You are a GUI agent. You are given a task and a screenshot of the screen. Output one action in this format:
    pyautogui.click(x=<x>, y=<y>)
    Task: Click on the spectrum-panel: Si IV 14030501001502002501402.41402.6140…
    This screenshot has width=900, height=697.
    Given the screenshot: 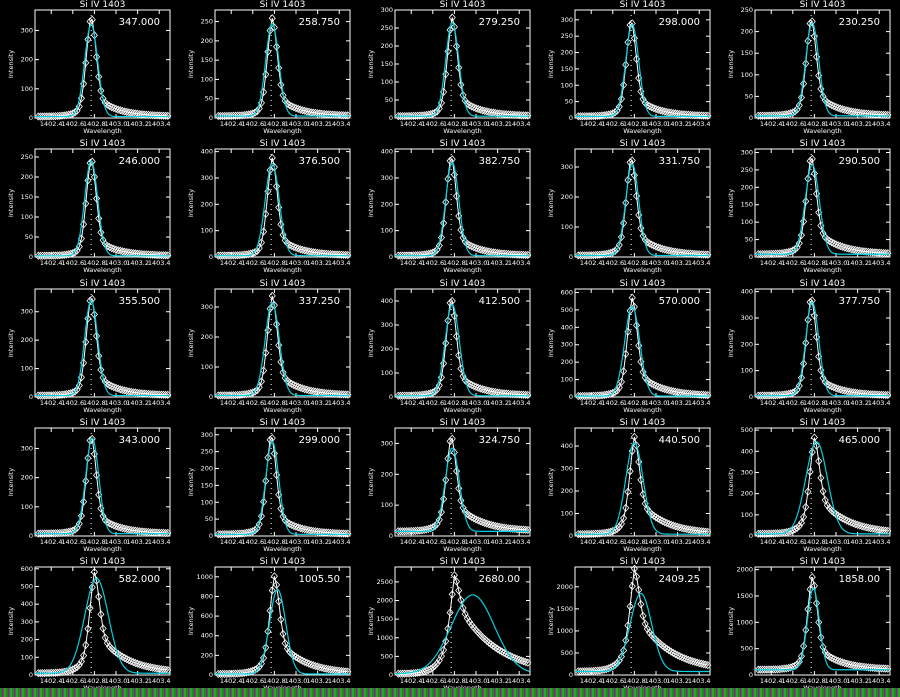 What is the action you would take?
    pyautogui.click(x=89, y=206)
    